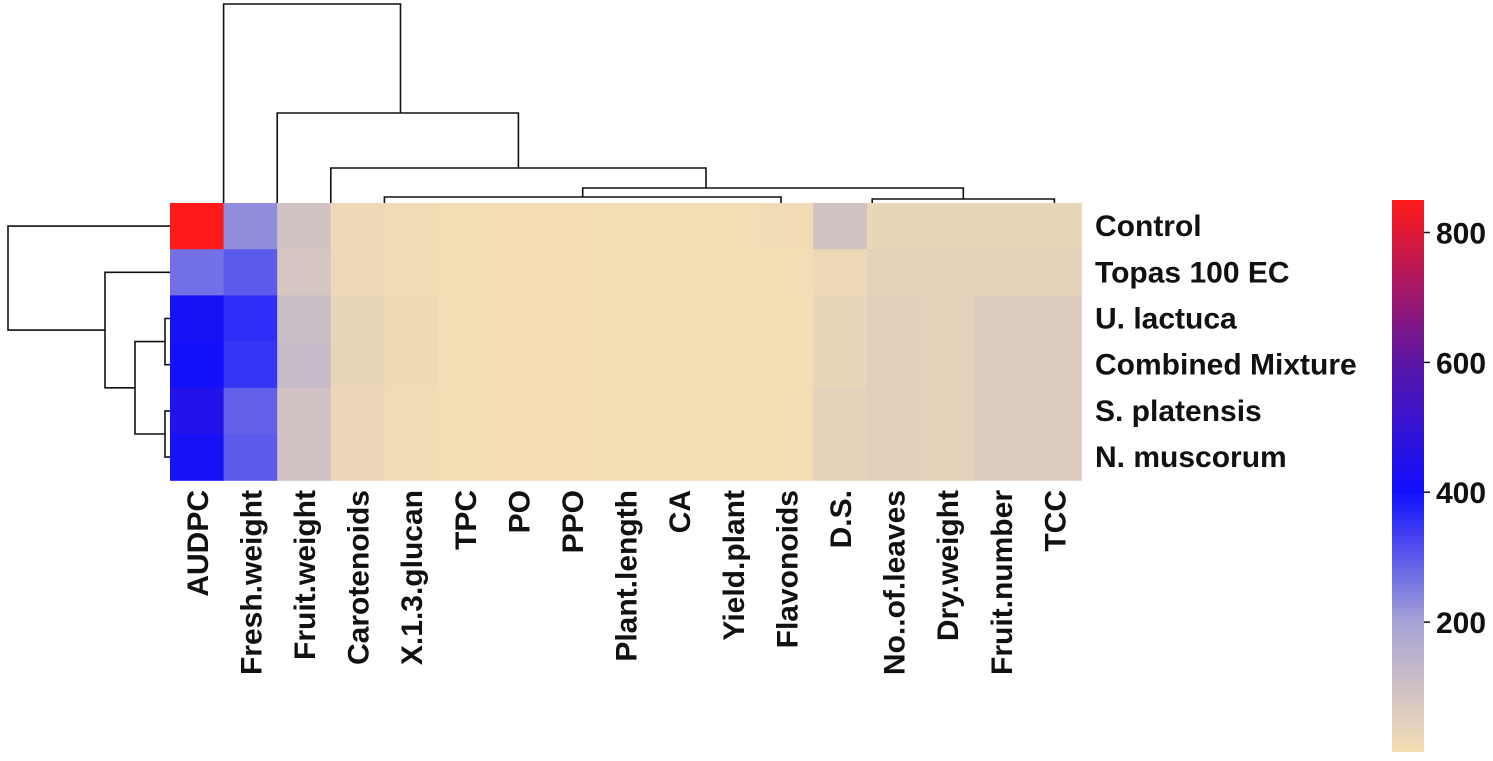 This screenshot has width=1493, height=761. What do you see at coordinates (1461, 493) in the screenshot?
I see `legend-tick-label: 400` at bounding box center [1461, 493].